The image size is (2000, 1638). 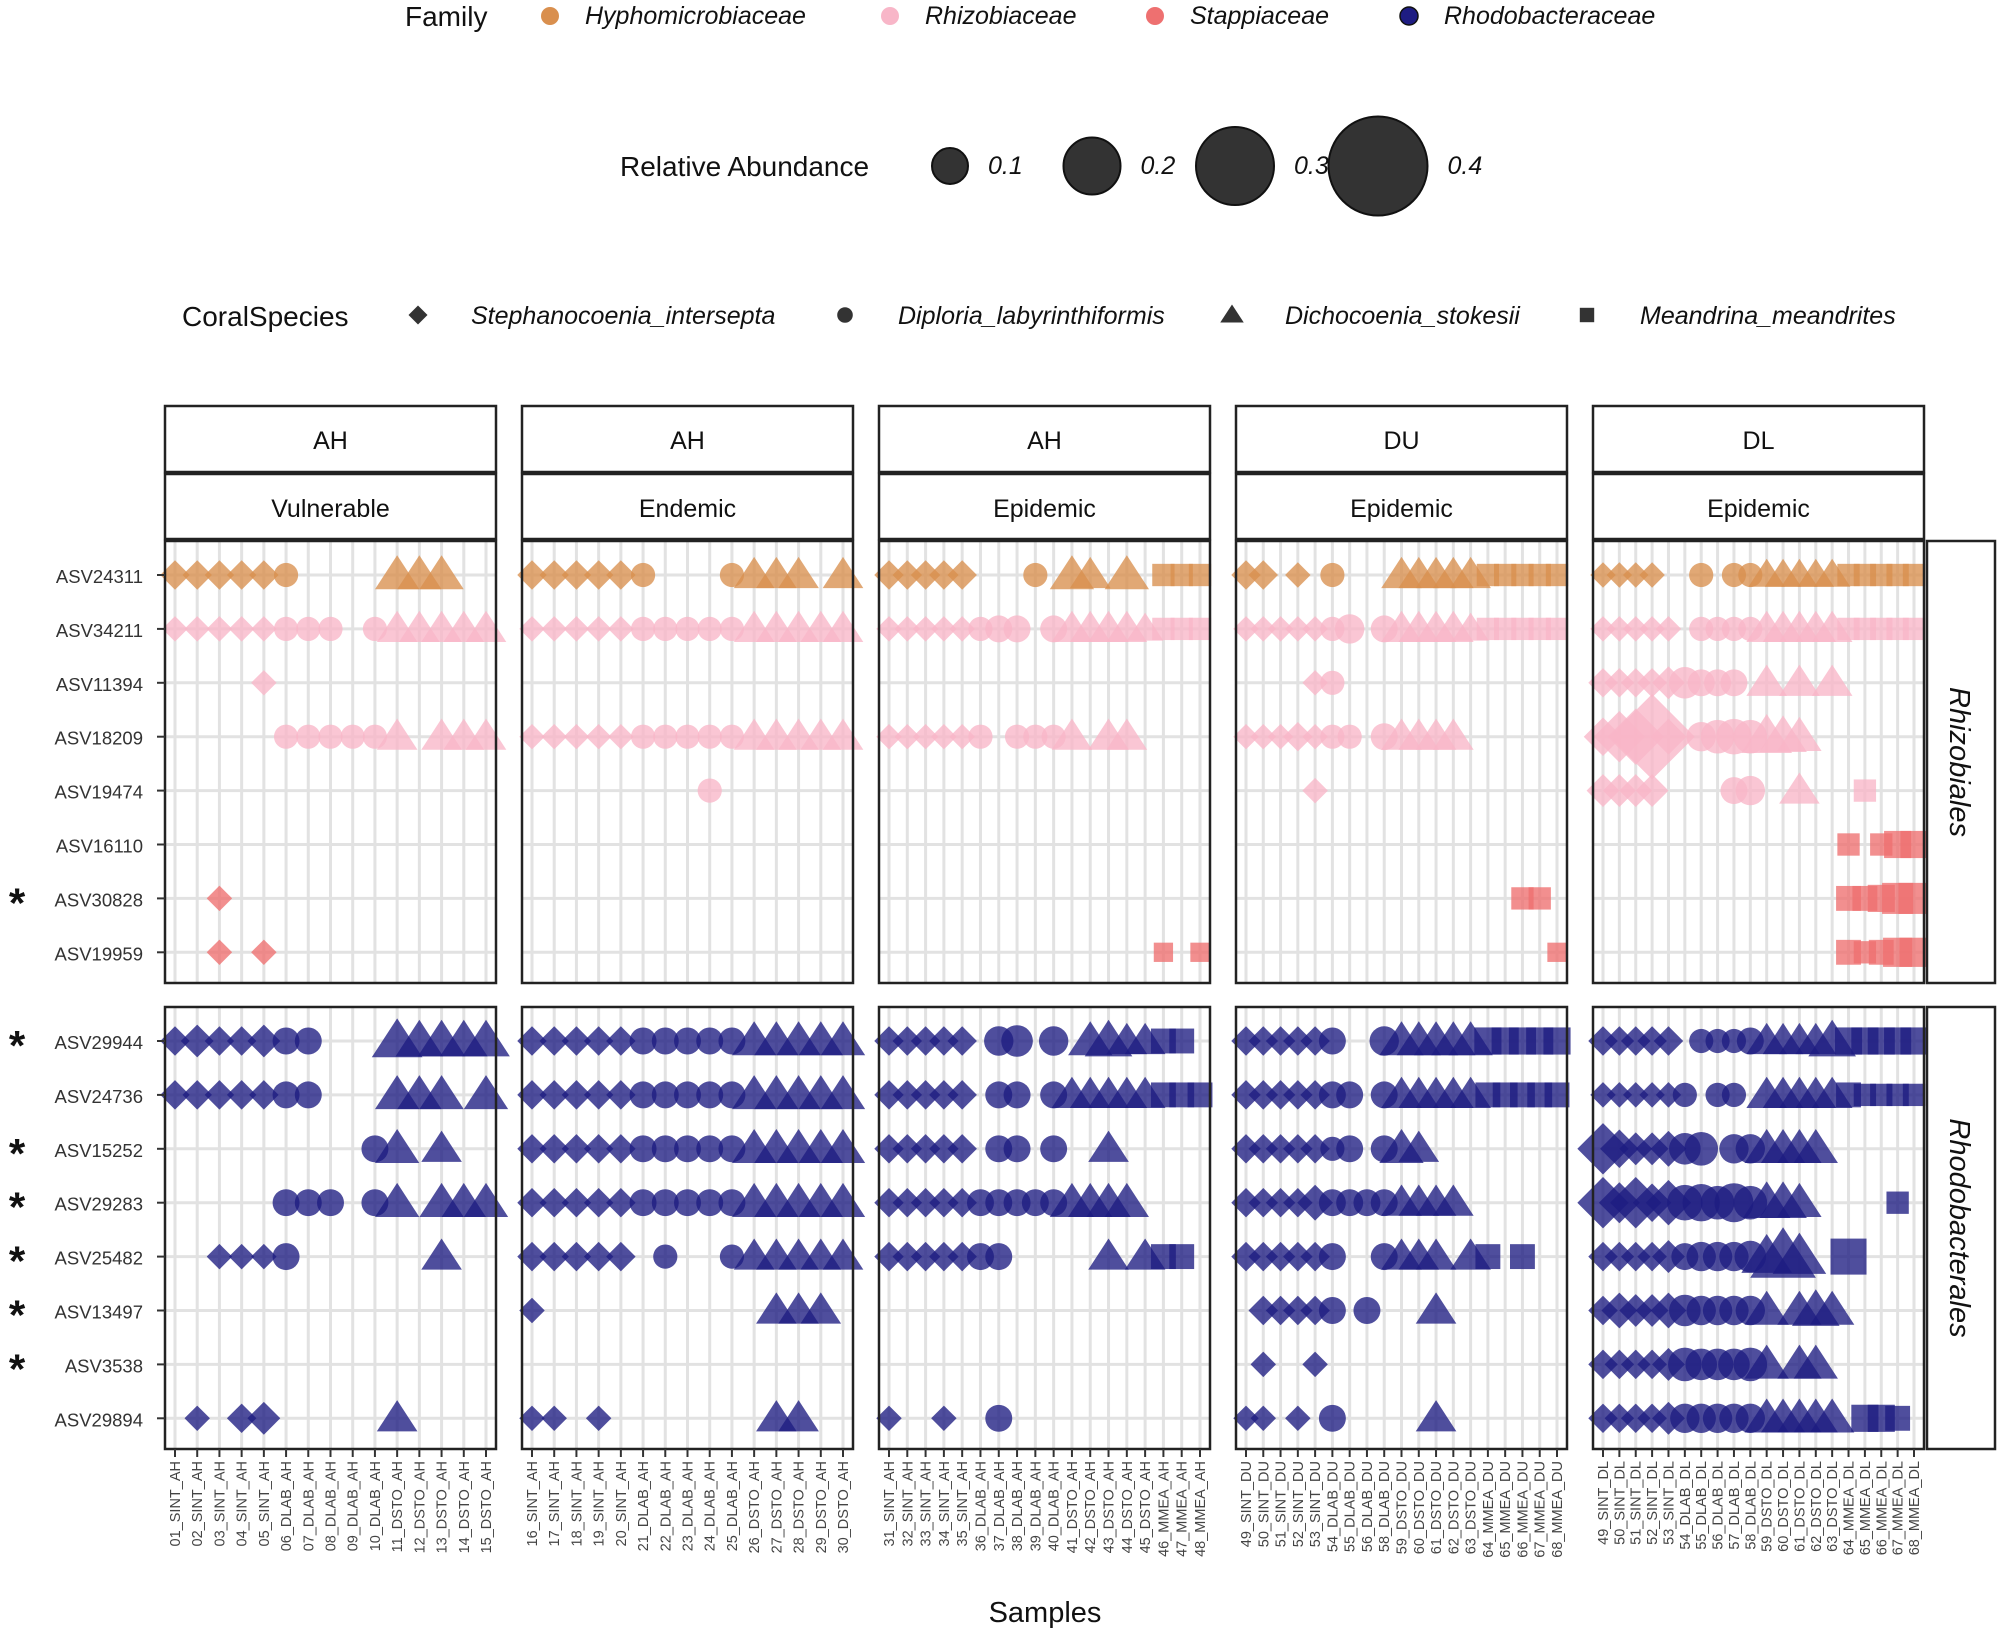 What do you see at coordinates (822, 1507) in the screenshot?
I see `x-tick-label: 29_DSTO_AH` at bounding box center [822, 1507].